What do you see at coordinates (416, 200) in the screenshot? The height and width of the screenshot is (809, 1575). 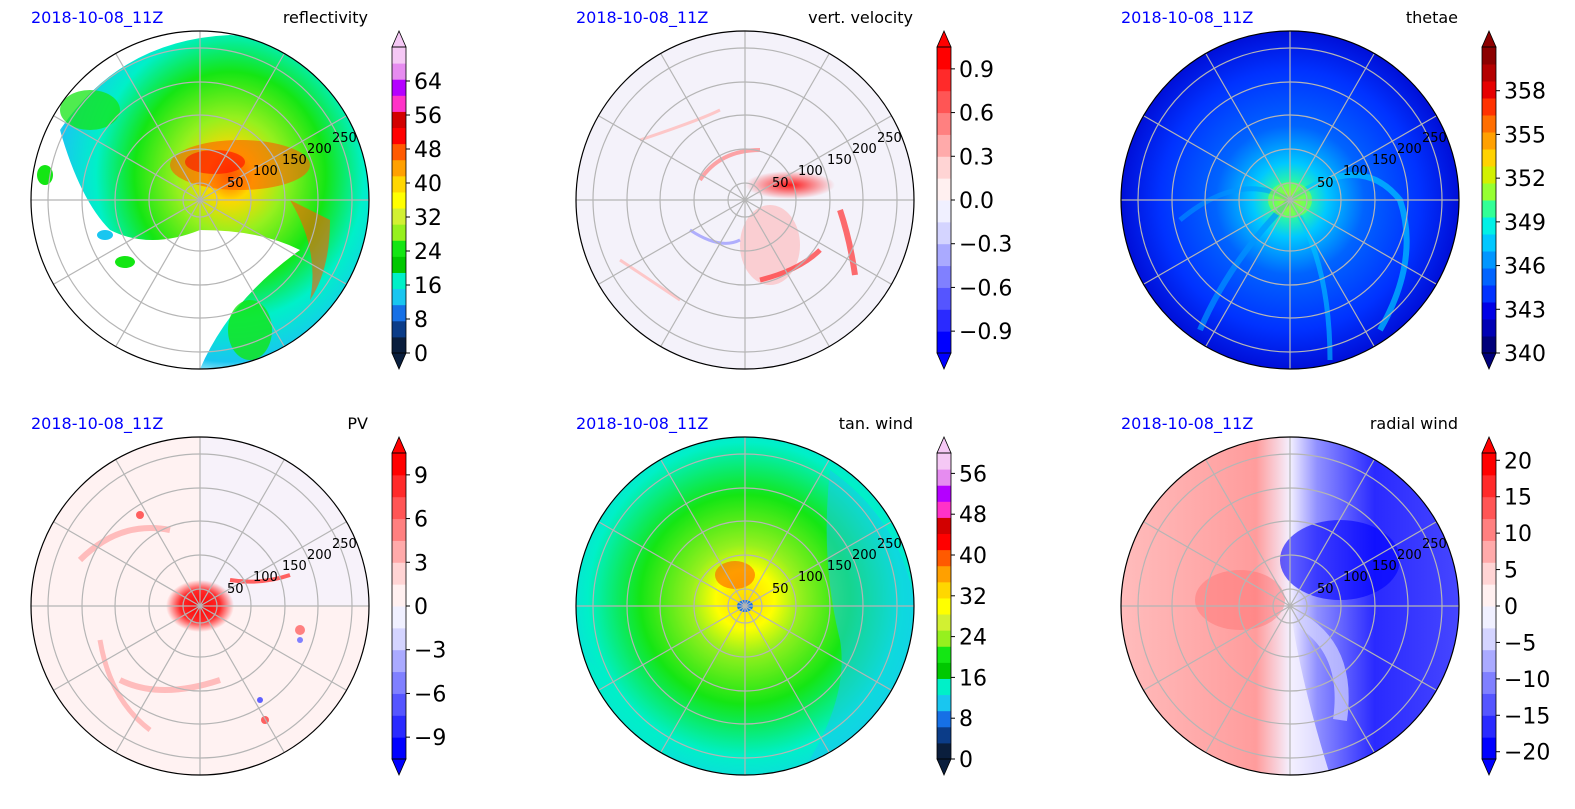 I see `colorbar: 0 8 16 24 32 40 48 56 64` at bounding box center [416, 200].